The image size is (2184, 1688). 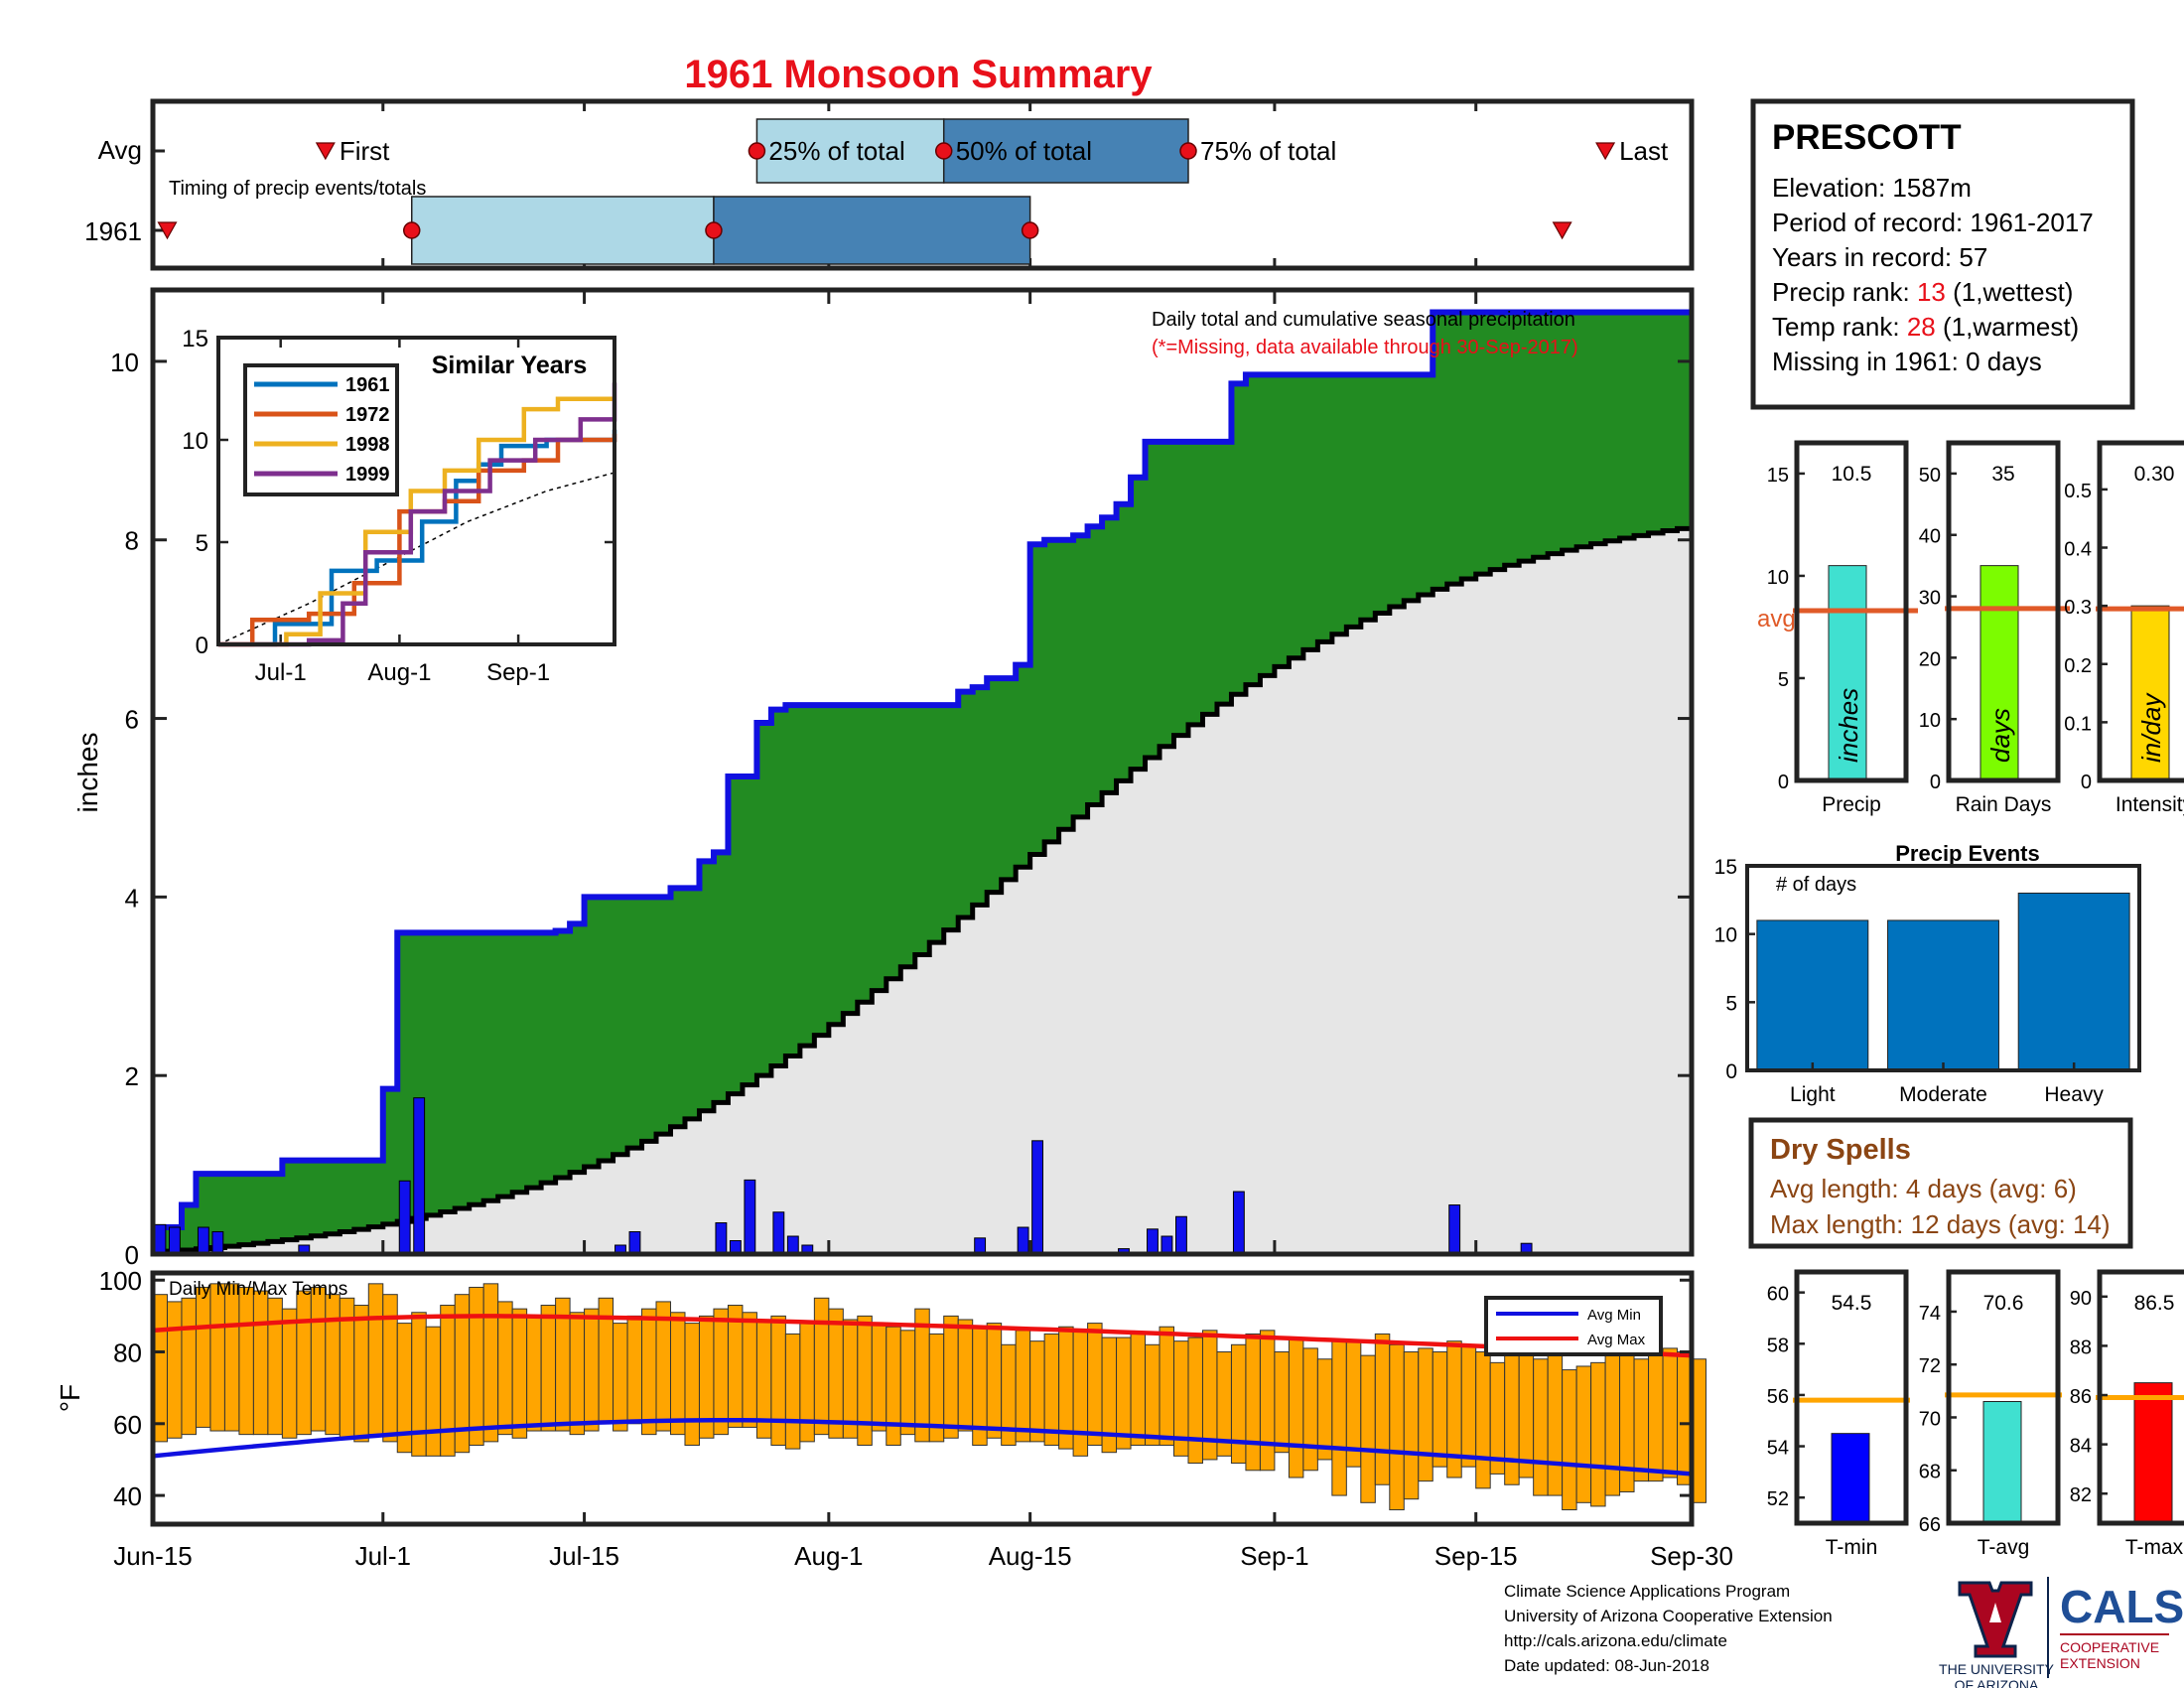 I want to click on date-axis-label: Sep-30, so click(x=1691, y=1556).